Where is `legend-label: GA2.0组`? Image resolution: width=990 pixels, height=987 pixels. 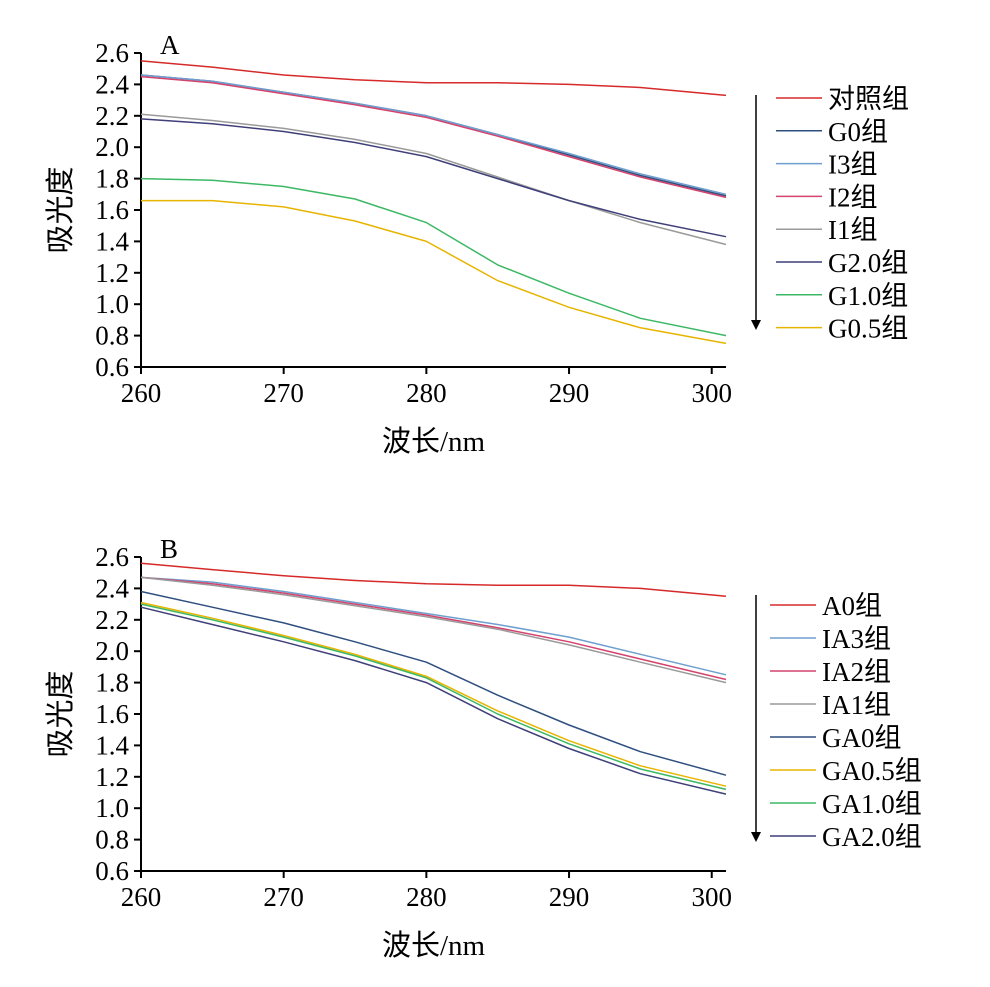
legend-label: GA2.0组 is located at coordinates (872, 837).